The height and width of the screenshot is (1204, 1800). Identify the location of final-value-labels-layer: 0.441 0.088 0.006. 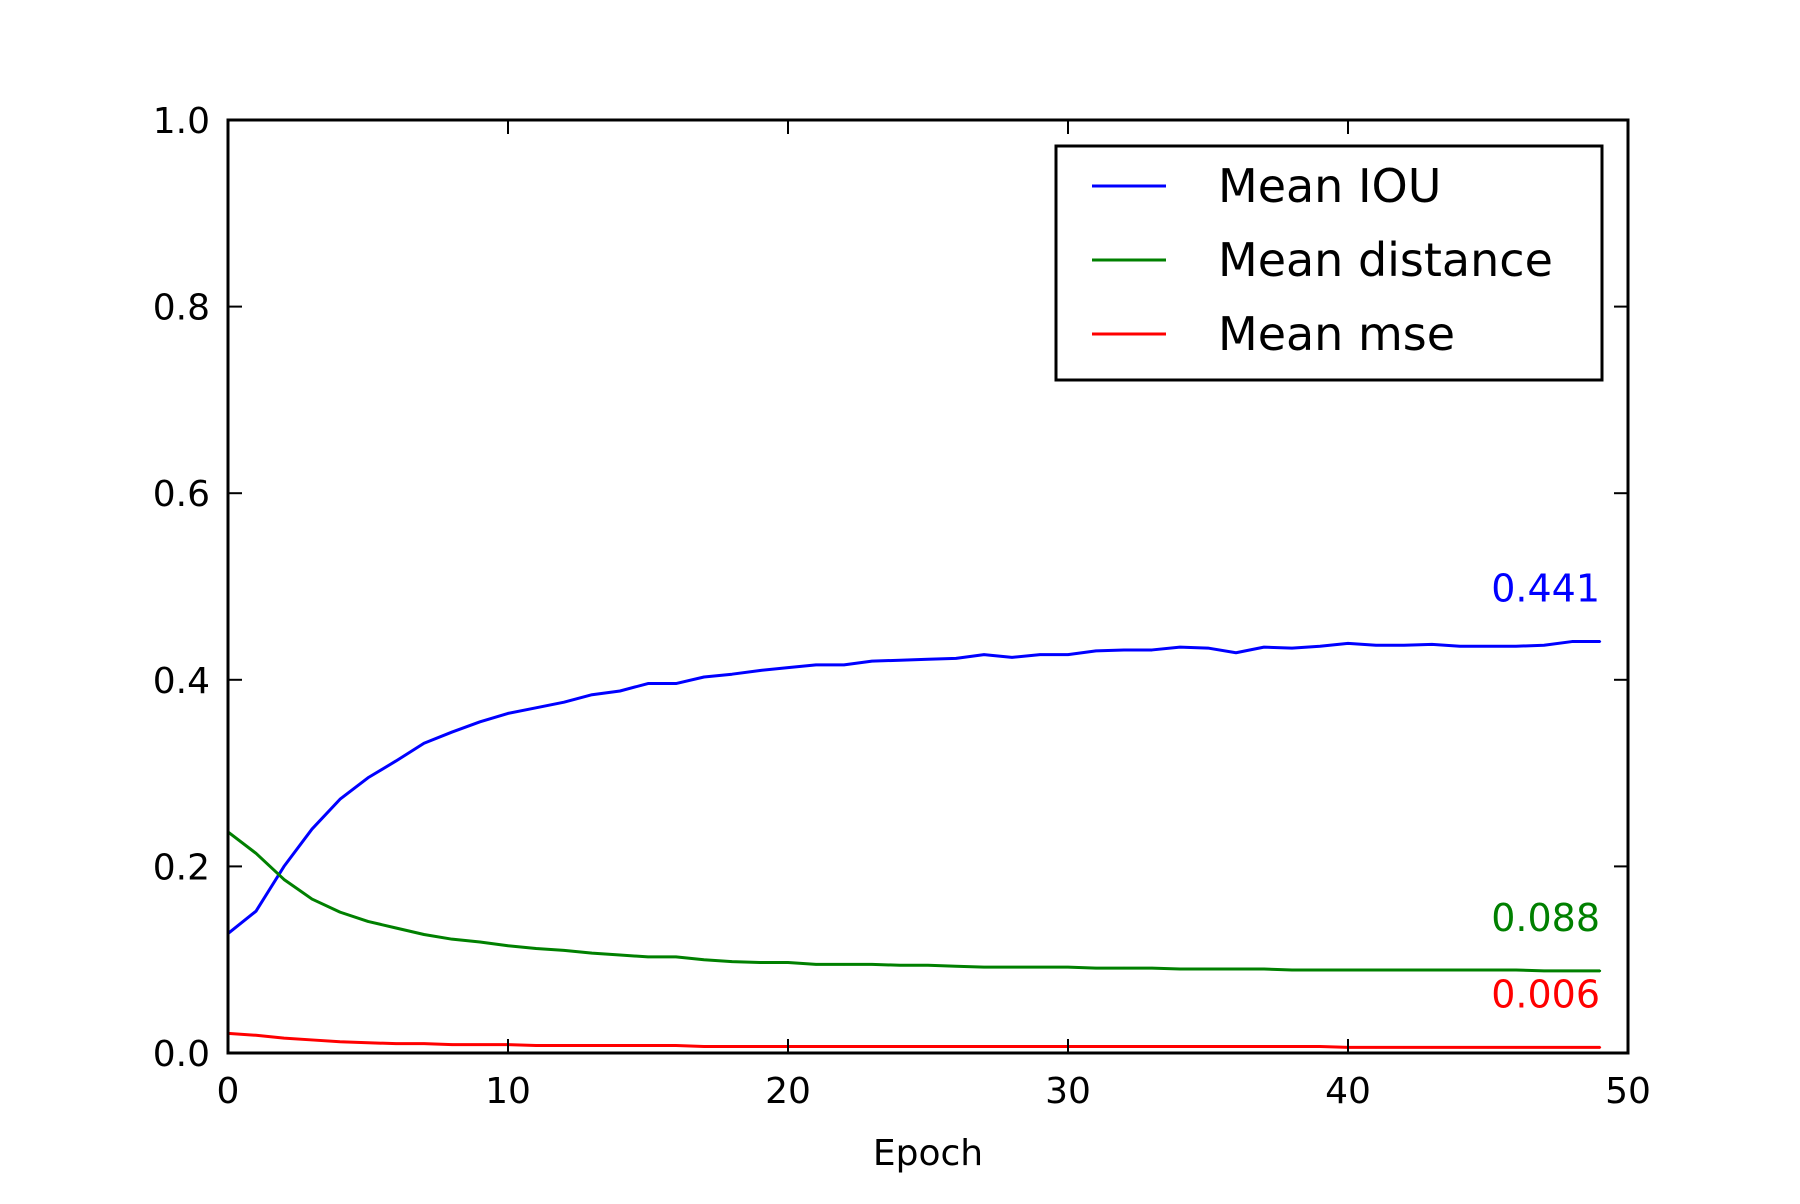
(1545, 792).